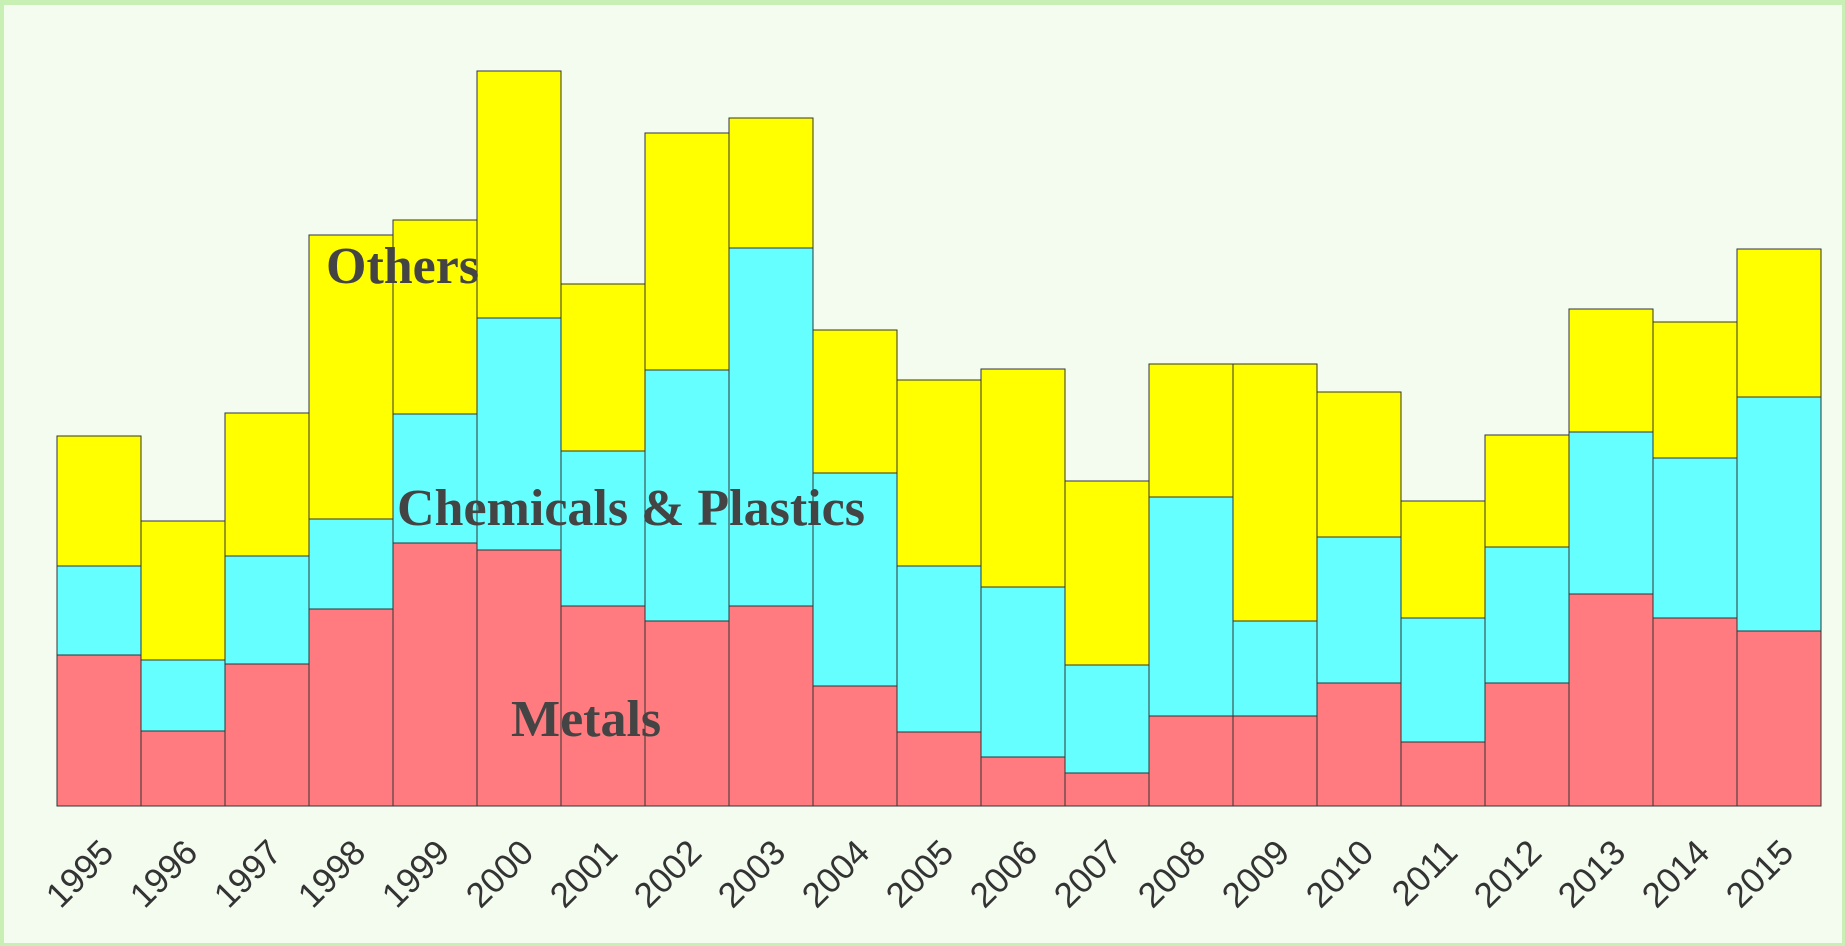 The image size is (1845, 946). What do you see at coordinates (164, 874) in the screenshot?
I see `x-tick-label-1996: 1996` at bounding box center [164, 874].